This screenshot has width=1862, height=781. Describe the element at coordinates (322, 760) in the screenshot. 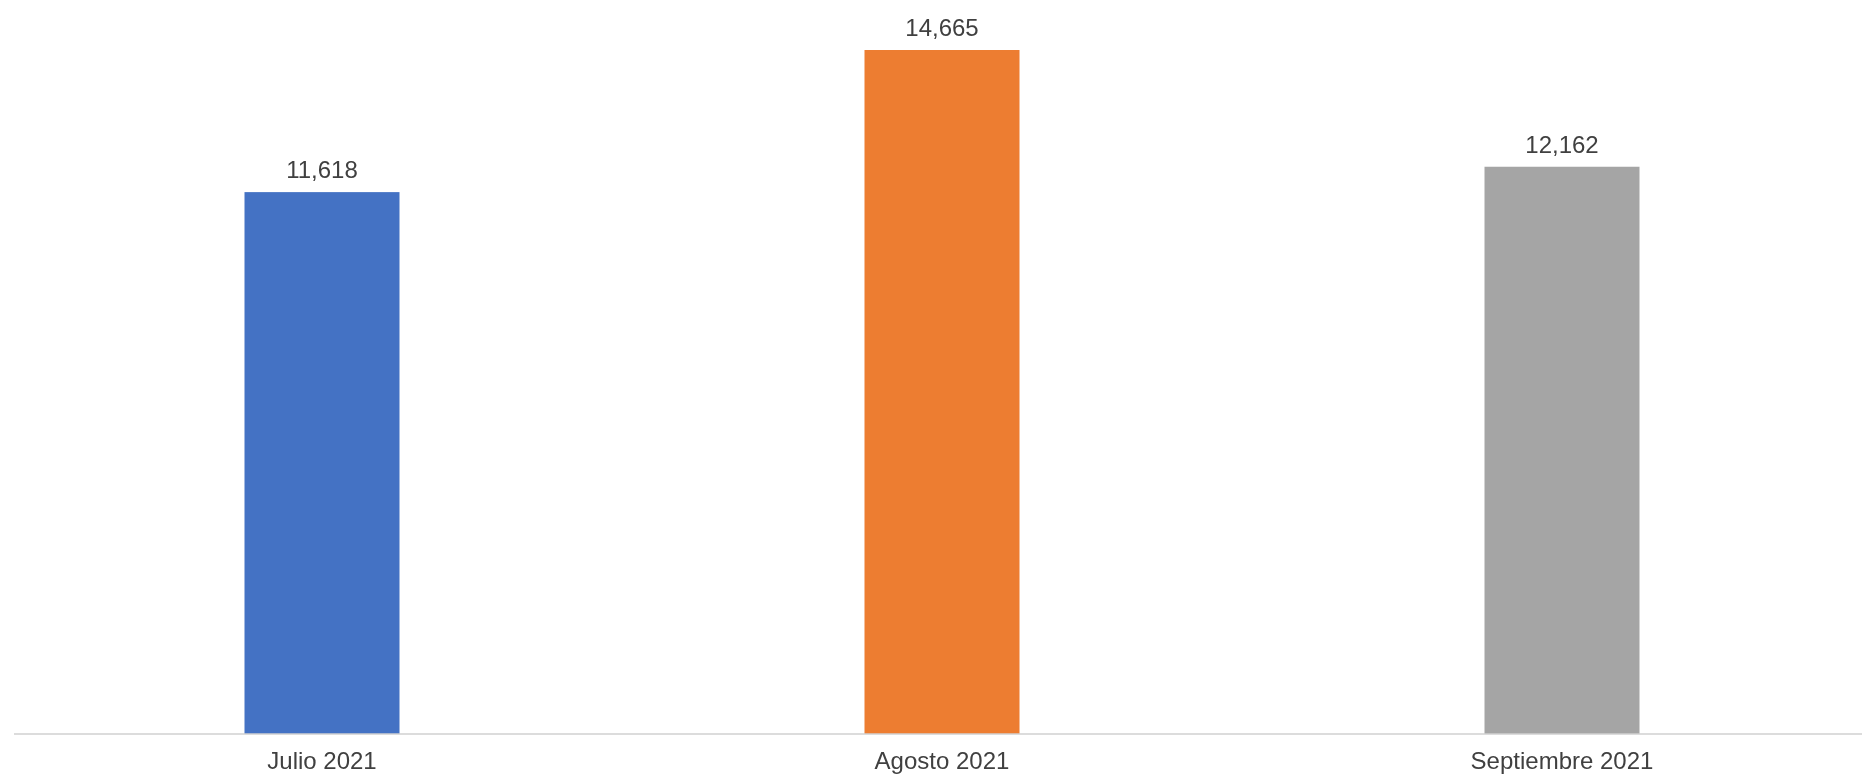

I see `x-tick-label: Julio 2021` at that location.